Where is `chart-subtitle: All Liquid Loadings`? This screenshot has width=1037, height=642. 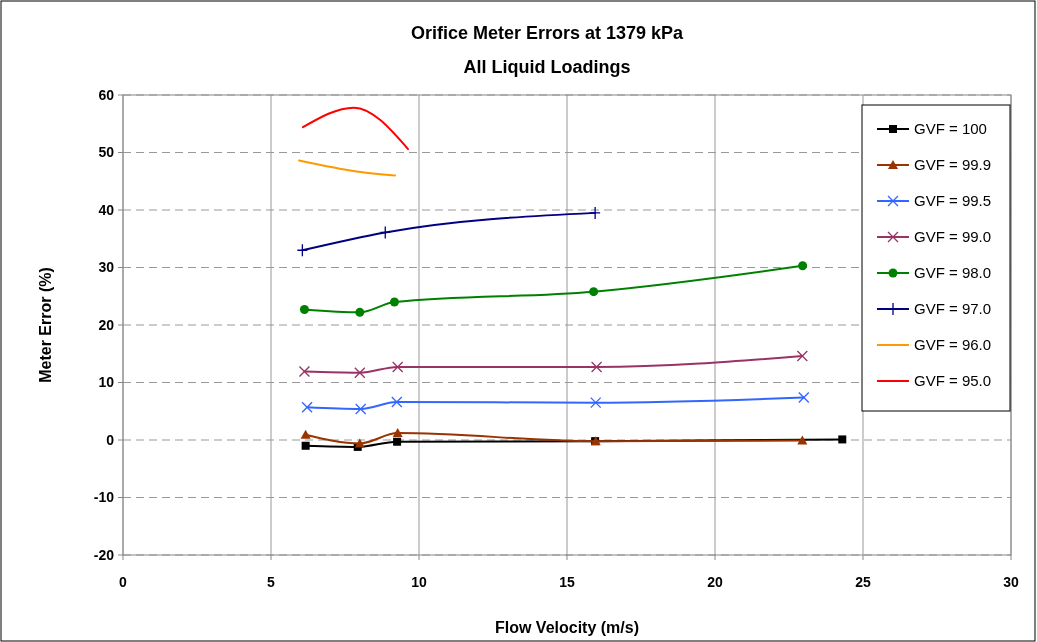
chart-subtitle: All Liquid Loadings is located at coordinates (547, 67).